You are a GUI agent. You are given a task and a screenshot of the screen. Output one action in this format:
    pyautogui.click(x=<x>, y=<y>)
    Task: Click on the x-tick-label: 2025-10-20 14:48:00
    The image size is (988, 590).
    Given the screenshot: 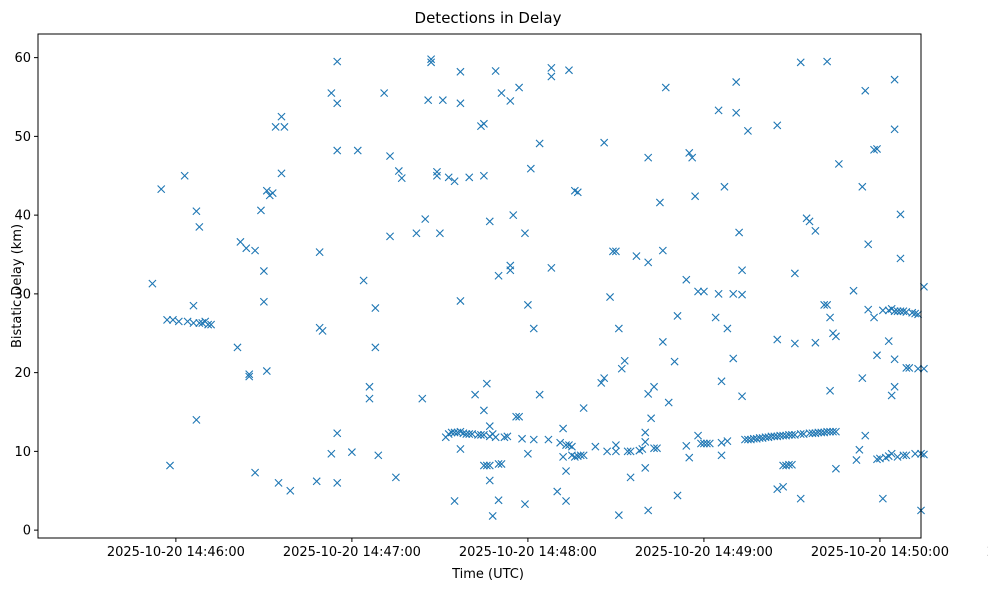 What is the action you would take?
    pyautogui.click(x=528, y=552)
    